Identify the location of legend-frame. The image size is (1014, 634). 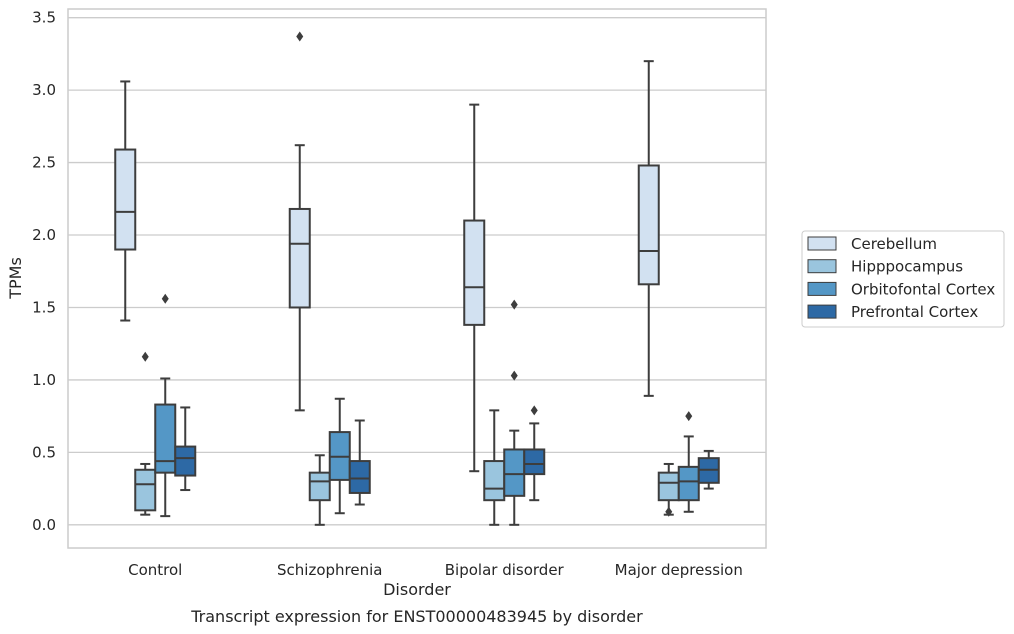
(903, 279).